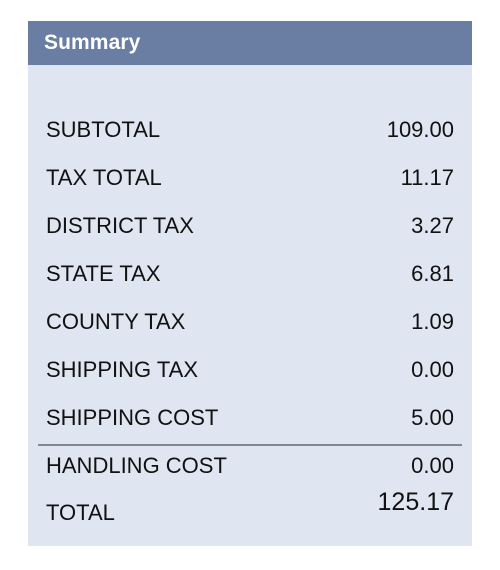 This screenshot has width=500, height=570. Describe the element at coordinates (250, 370) in the screenshot. I see `summary-row-shipping-tax: SHIPPING TAX 0.00` at that location.